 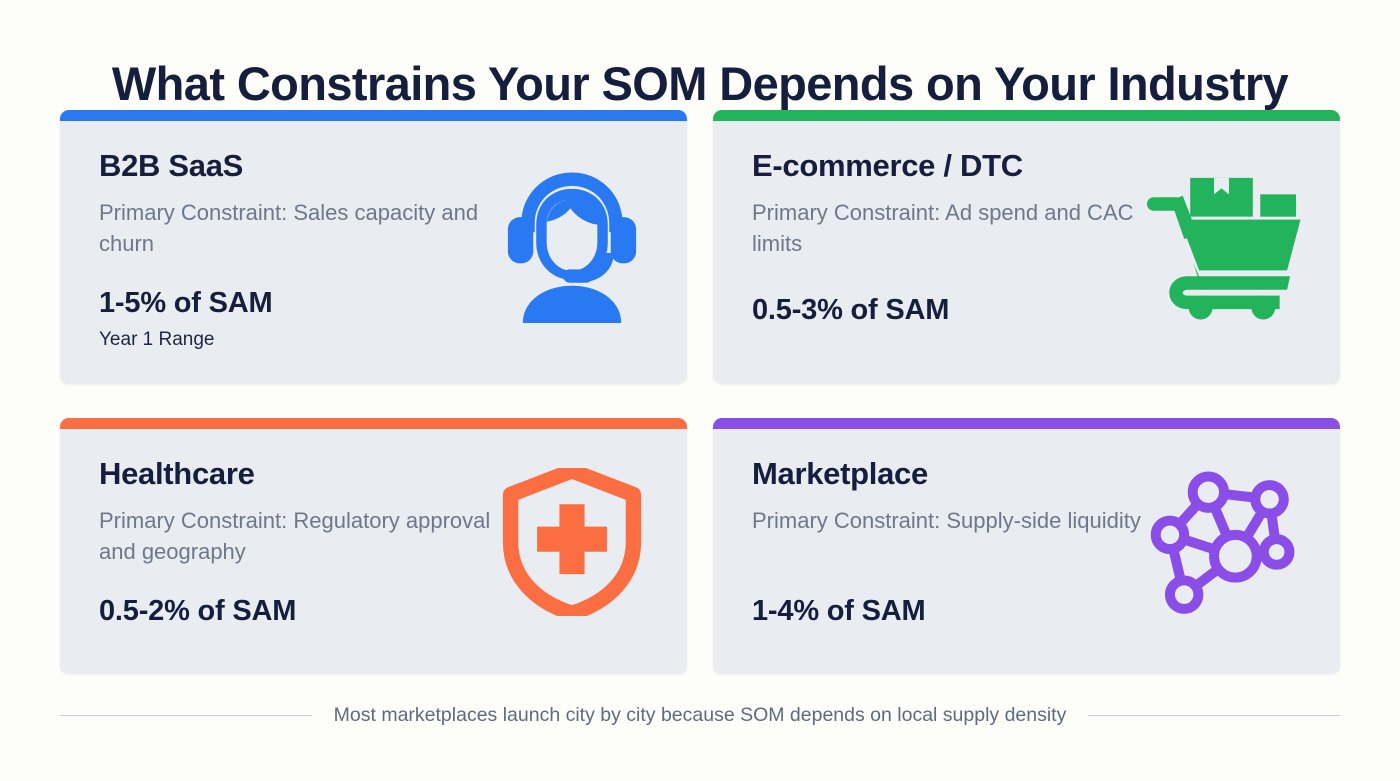 What do you see at coordinates (171, 165) in the screenshot?
I see `card-title: B2B SaaS` at bounding box center [171, 165].